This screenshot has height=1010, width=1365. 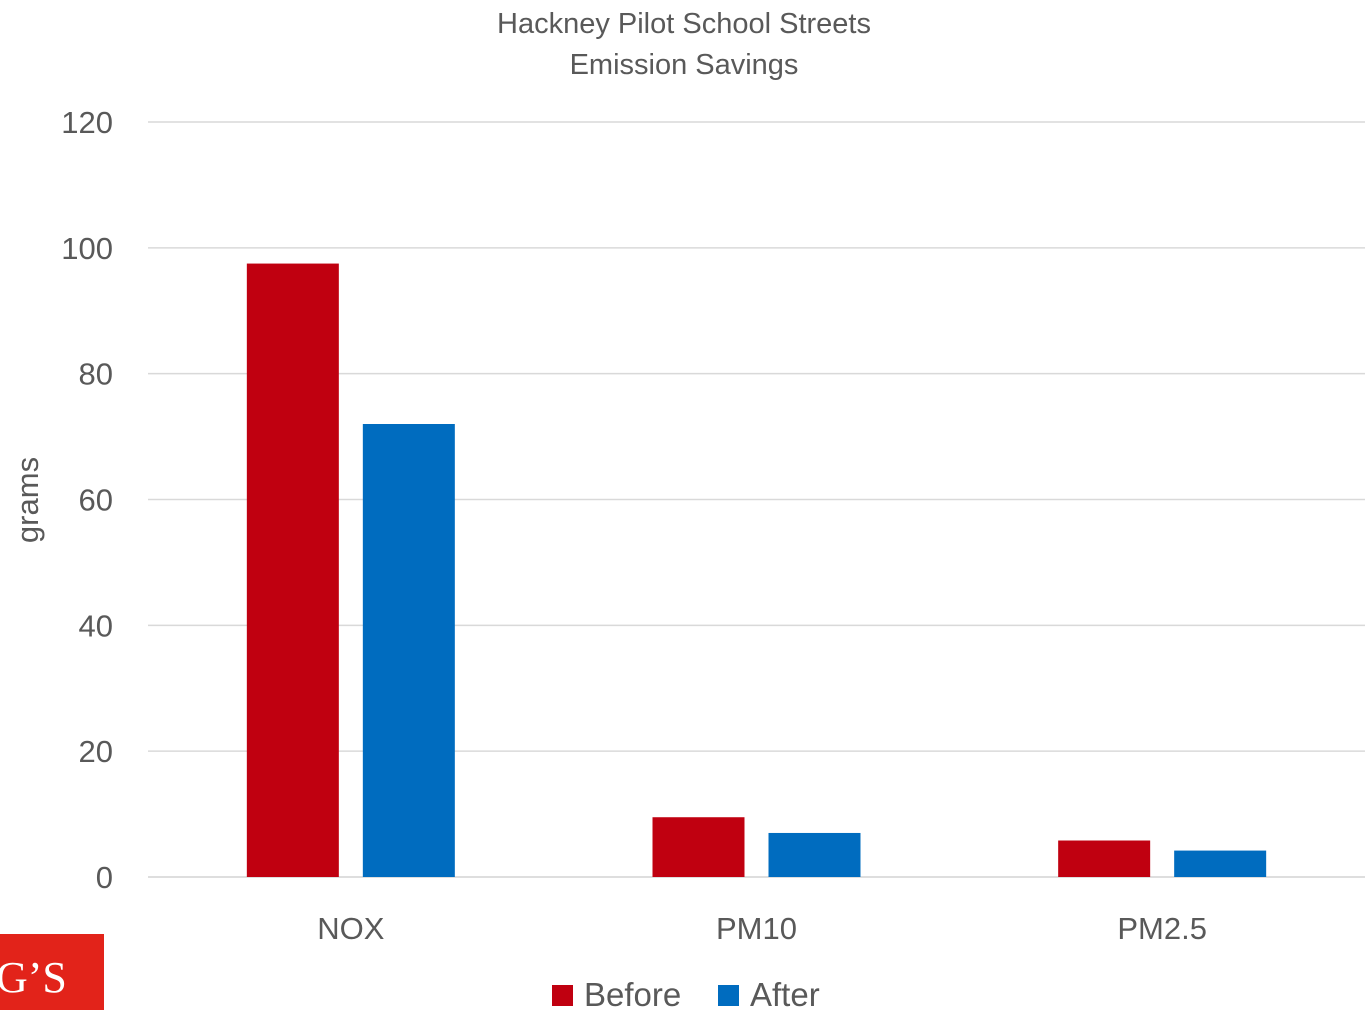 What do you see at coordinates (684, 65) in the screenshot?
I see `chart-title-line-2: Emission Savings` at bounding box center [684, 65].